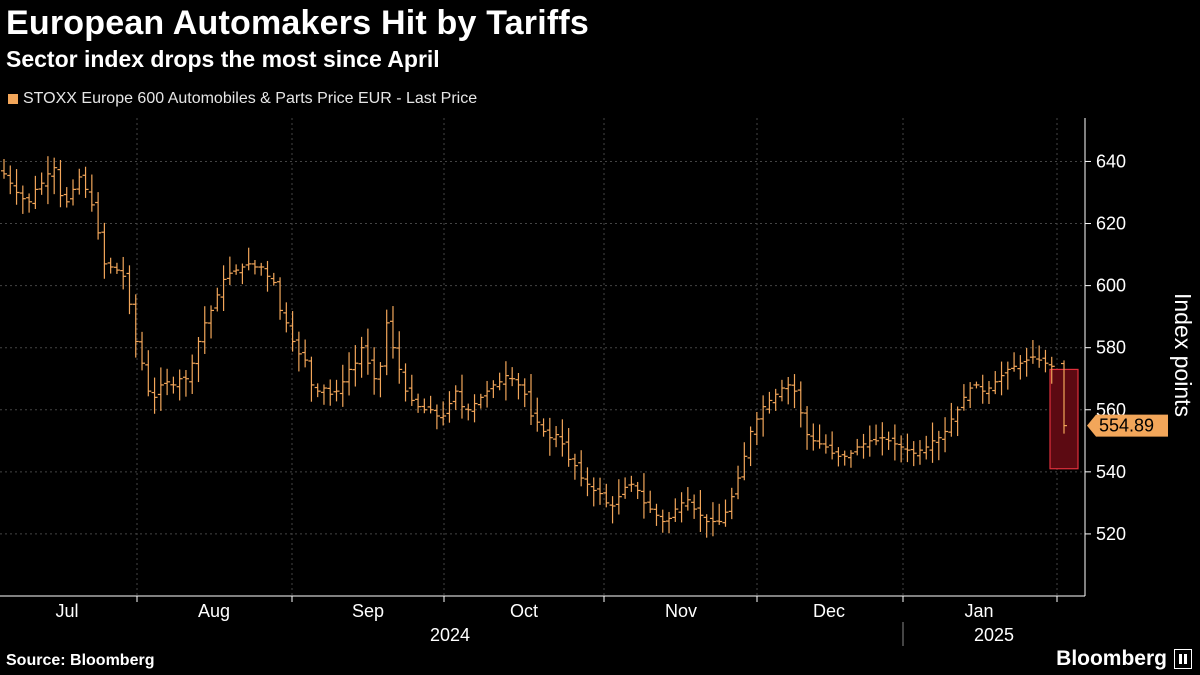  What do you see at coordinates (368, 611) in the screenshot?
I see `x-tick-label: Sep` at bounding box center [368, 611].